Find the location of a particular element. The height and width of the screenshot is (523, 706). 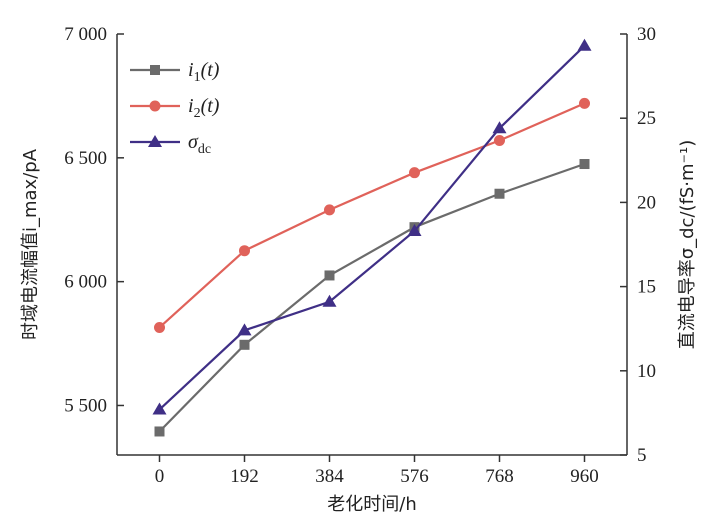

x-tick-label: 960 is located at coordinates (584, 476).